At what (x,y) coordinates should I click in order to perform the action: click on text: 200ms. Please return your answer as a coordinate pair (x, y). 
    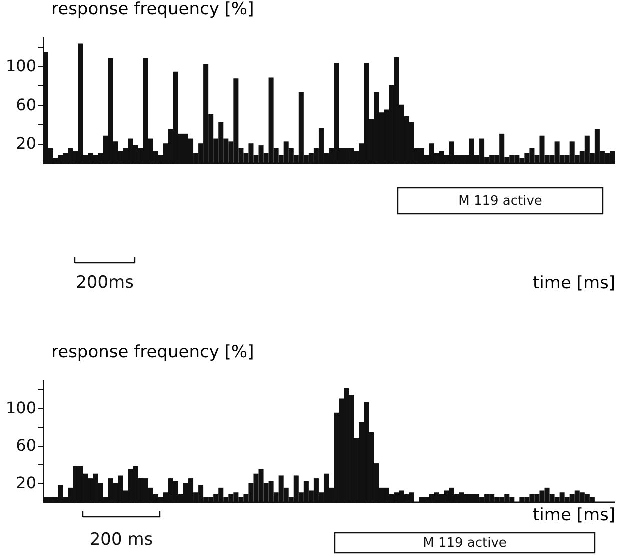
    Looking at the image, I should click on (105, 283).